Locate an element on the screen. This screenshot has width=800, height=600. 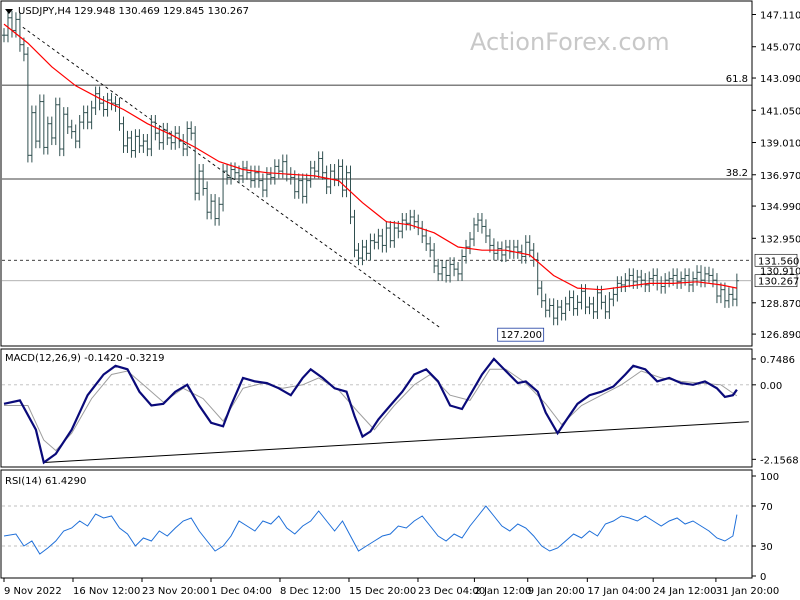
current-price-label: 130.267 is located at coordinates (778, 282).